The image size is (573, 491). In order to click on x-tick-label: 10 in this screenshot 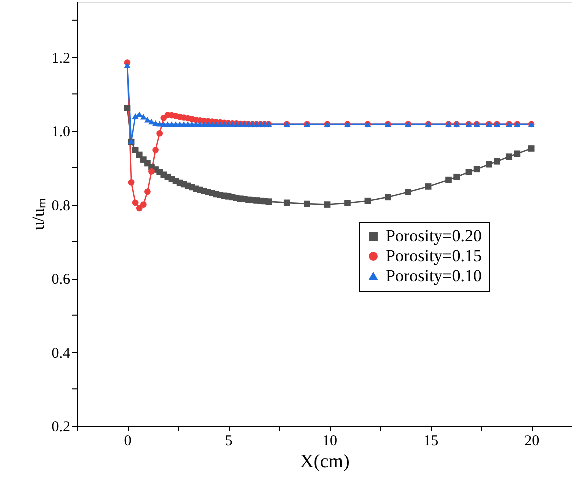, I will do `click(330, 442)`.